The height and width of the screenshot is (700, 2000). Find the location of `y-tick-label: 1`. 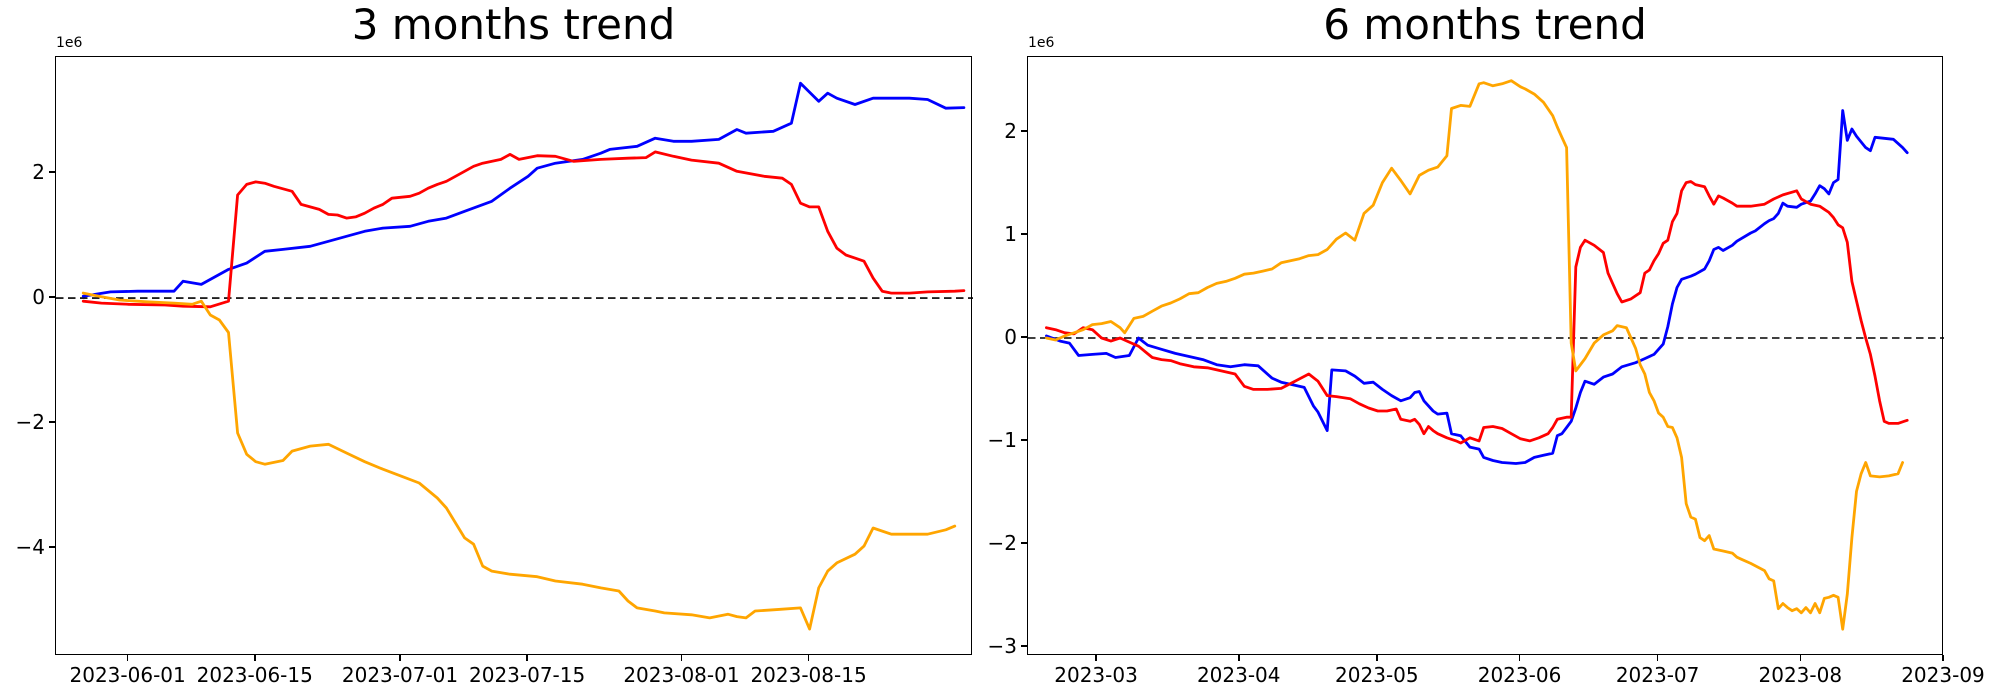

y-tick-label: 1 is located at coordinates (1010, 234).